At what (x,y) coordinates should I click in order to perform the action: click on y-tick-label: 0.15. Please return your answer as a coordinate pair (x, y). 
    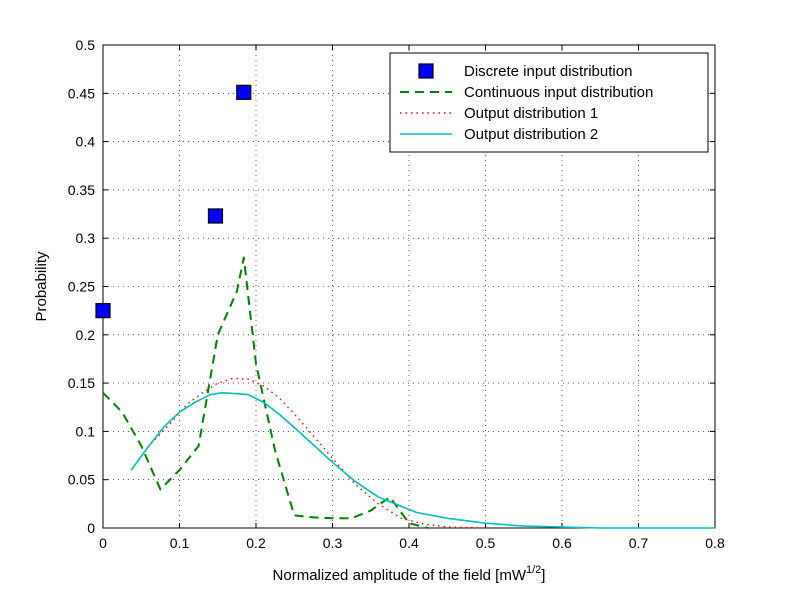
    Looking at the image, I should click on (81, 383).